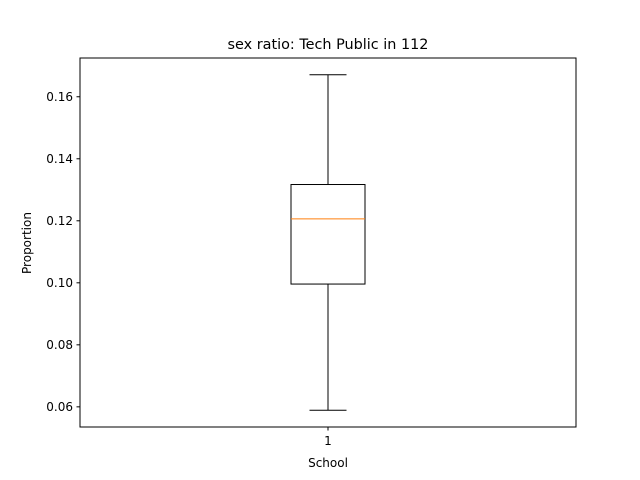 The height and width of the screenshot is (480, 640). Describe the element at coordinates (59, 407) in the screenshot. I see `y-tick-label: 0.06` at that location.